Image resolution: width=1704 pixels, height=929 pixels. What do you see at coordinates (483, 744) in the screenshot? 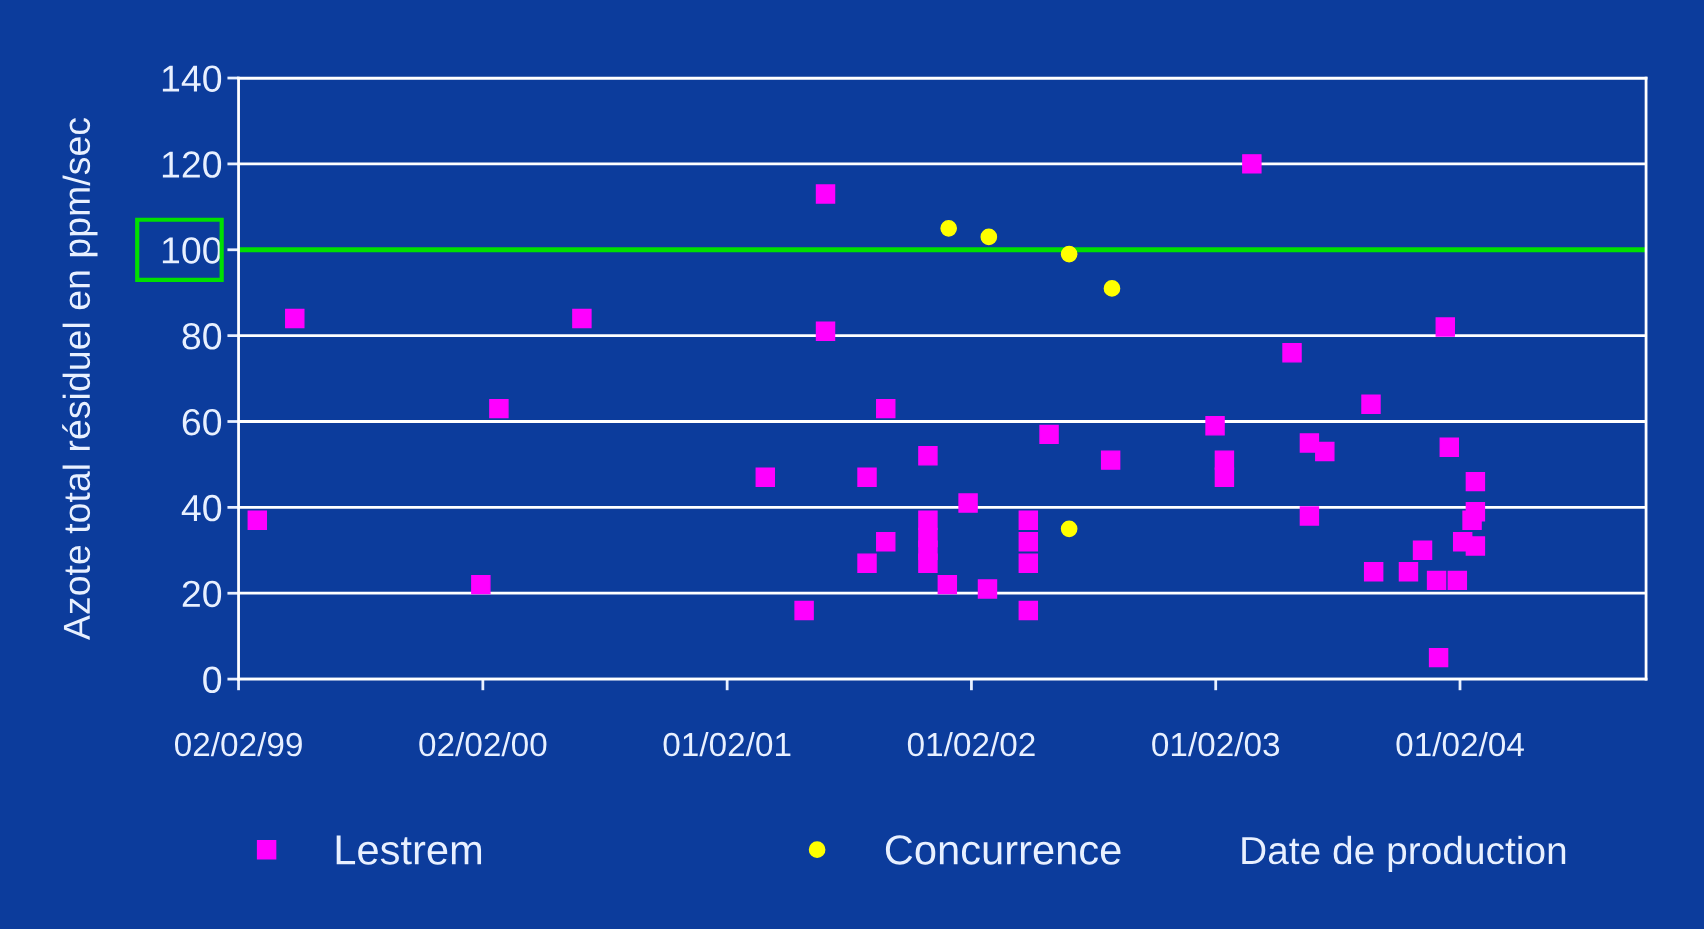
I see `x-tick-label: 02/02/00` at bounding box center [483, 744].